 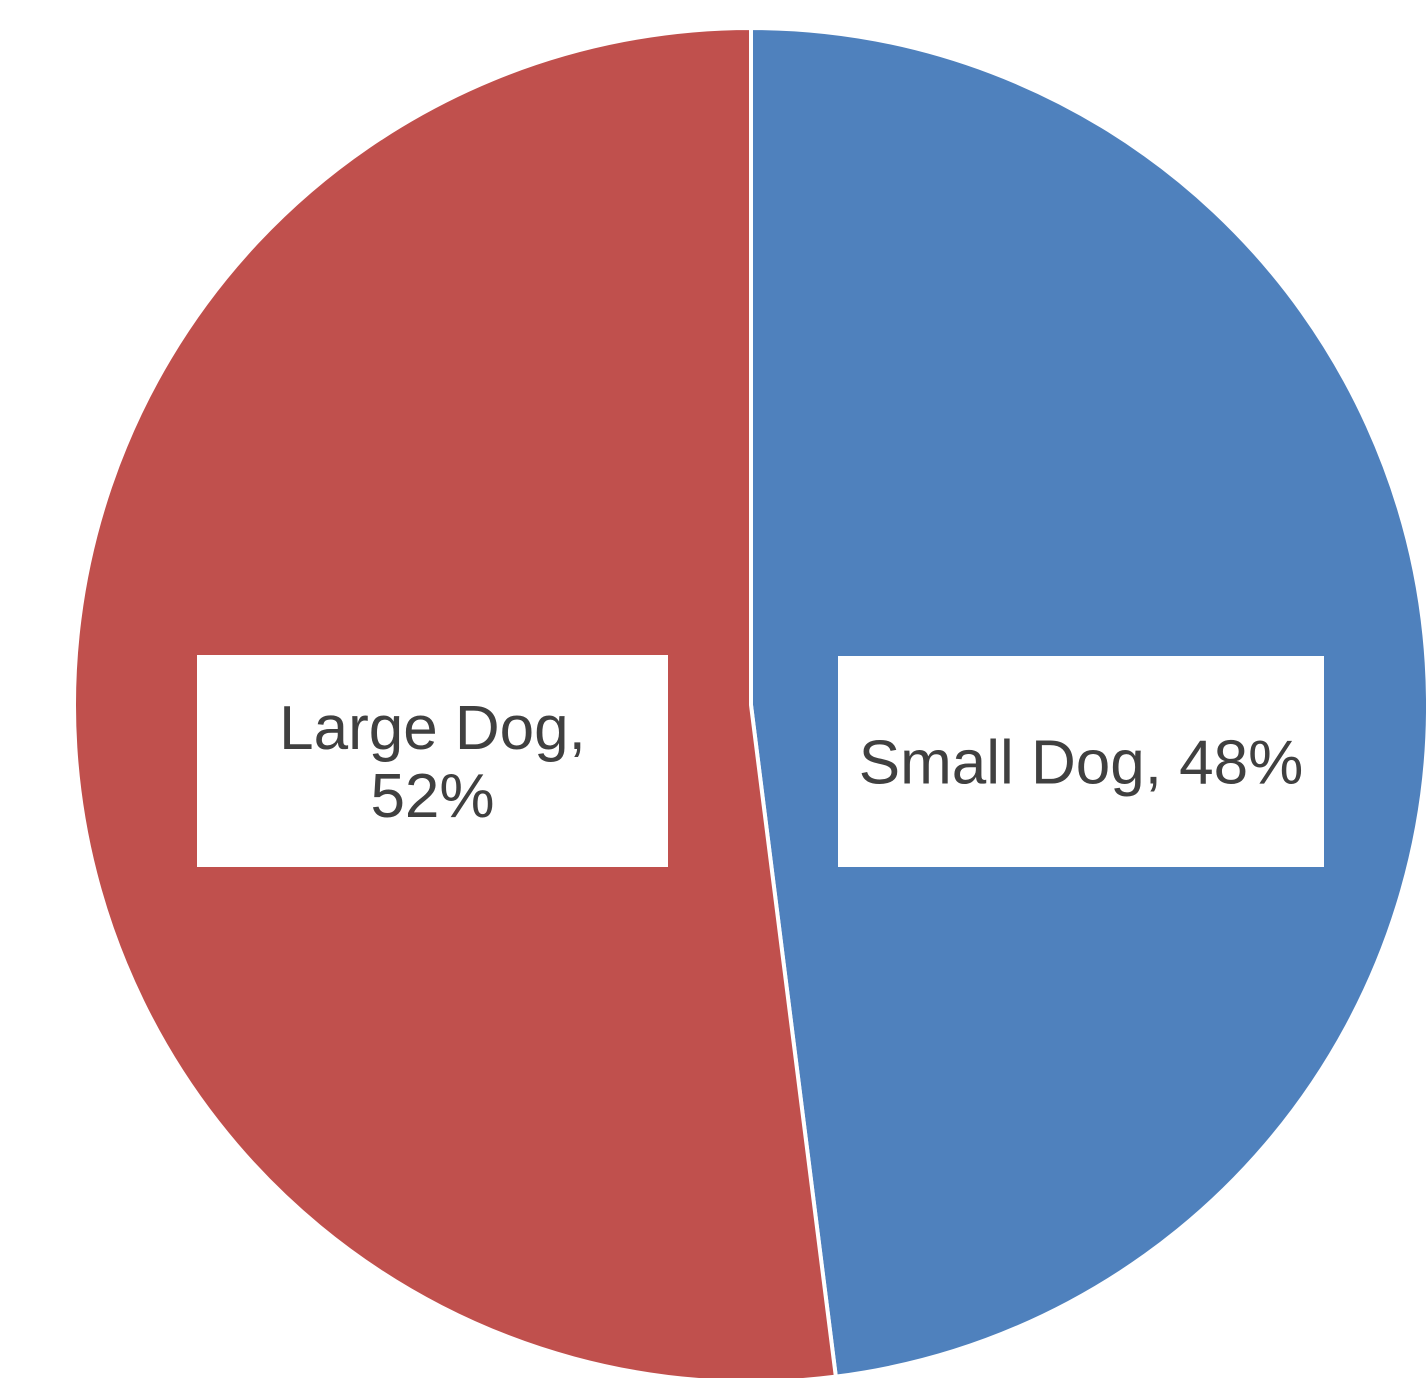 I want to click on data-label-large-dog: Large Dog, 52%, so click(x=432, y=762).